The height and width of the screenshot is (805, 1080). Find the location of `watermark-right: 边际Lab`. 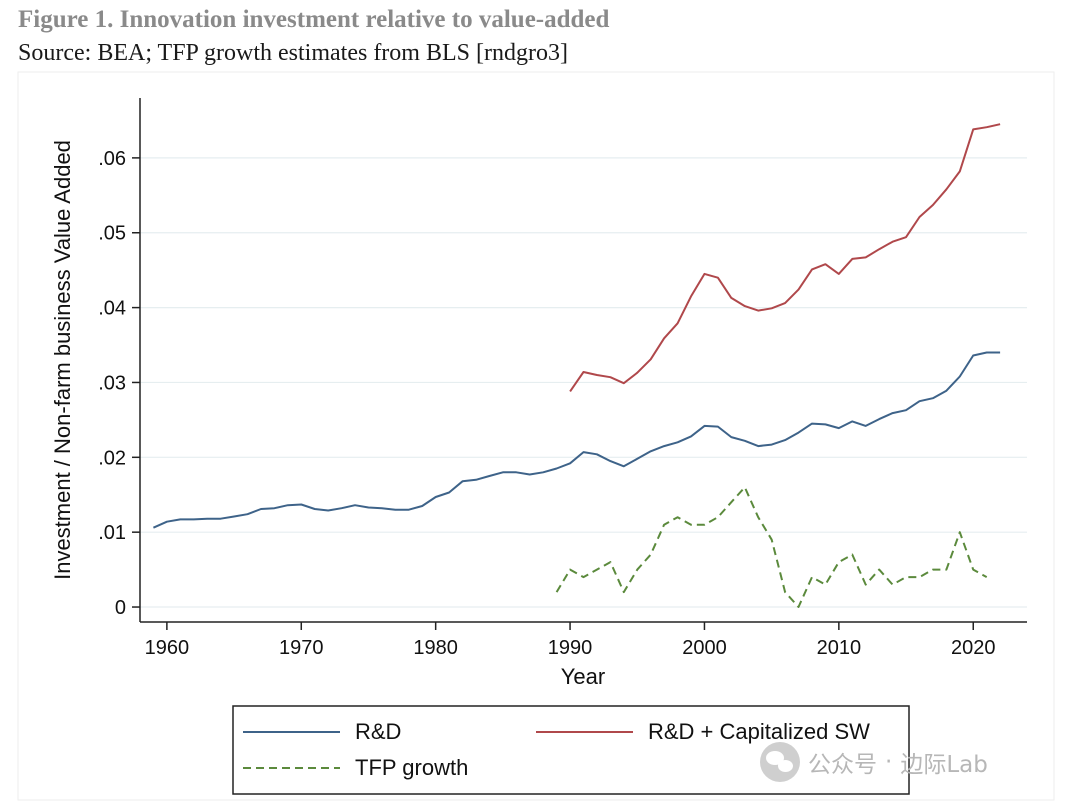

watermark-right: 边际Lab is located at coordinates (944, 765).